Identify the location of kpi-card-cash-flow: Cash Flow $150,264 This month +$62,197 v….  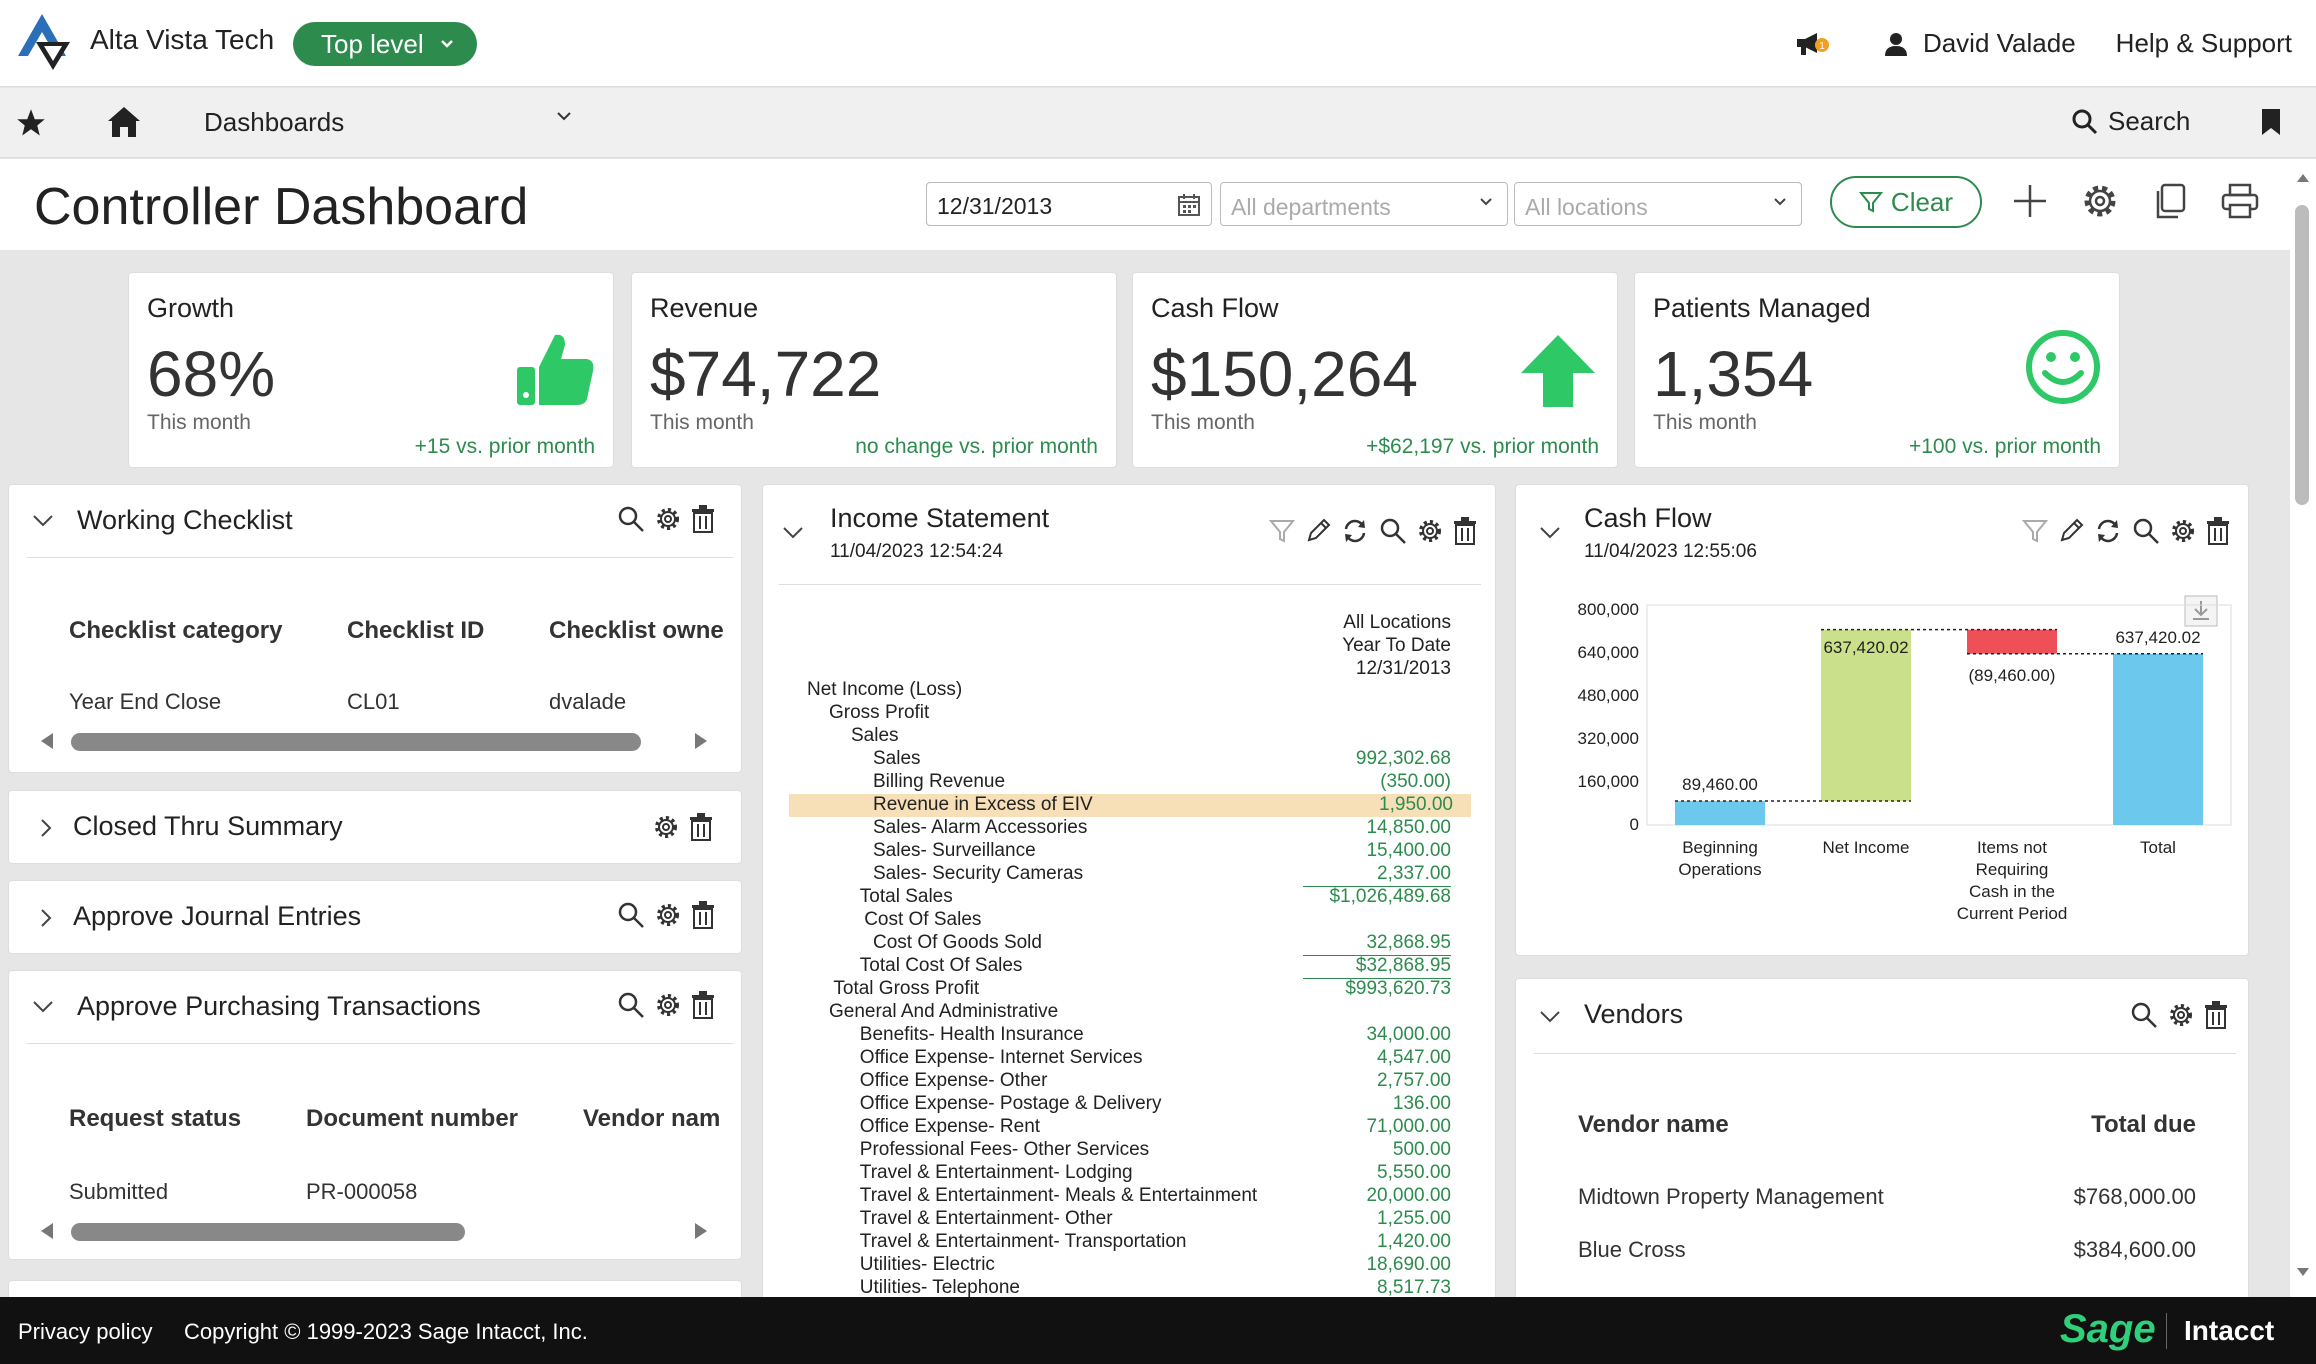
(1375, 370).